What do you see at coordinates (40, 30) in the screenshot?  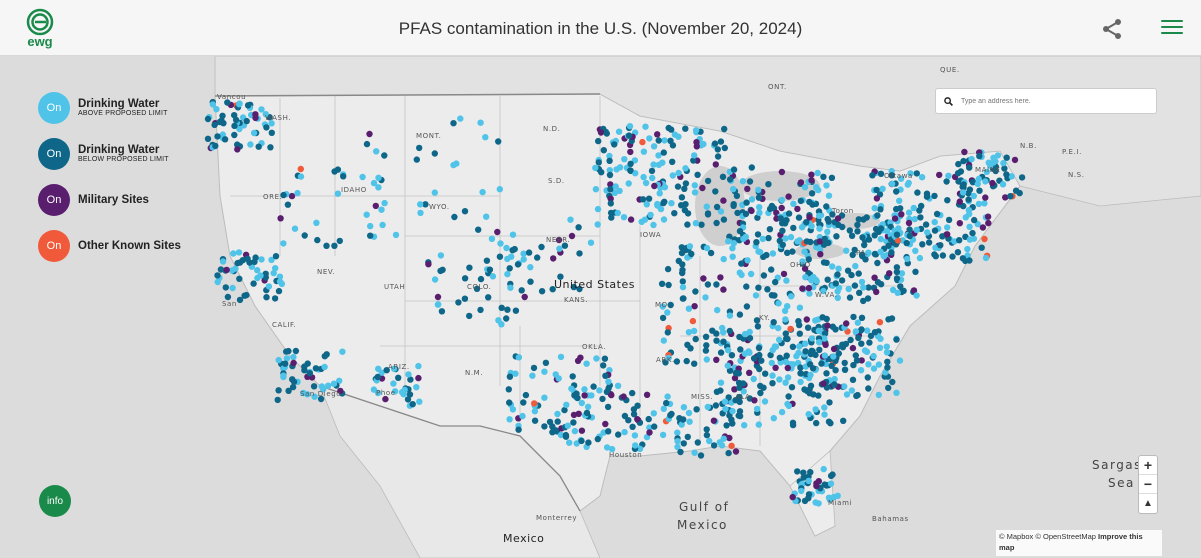 I see `ewg-logo: ewg` at bounding box center [40, 30].